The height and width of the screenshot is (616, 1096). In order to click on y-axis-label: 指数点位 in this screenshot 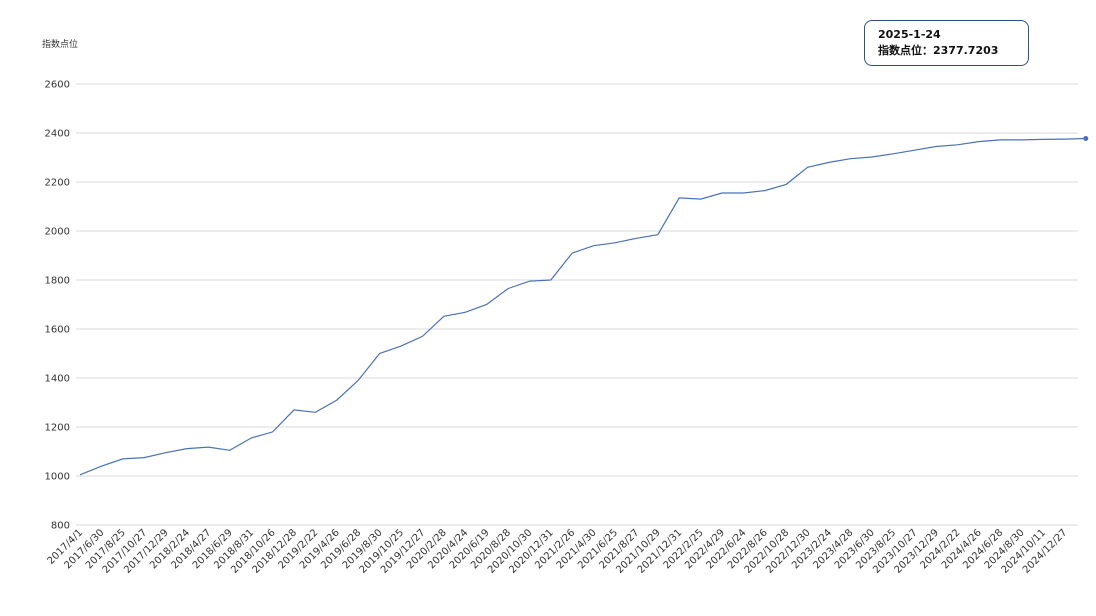, I will do `click(60, 44)`.